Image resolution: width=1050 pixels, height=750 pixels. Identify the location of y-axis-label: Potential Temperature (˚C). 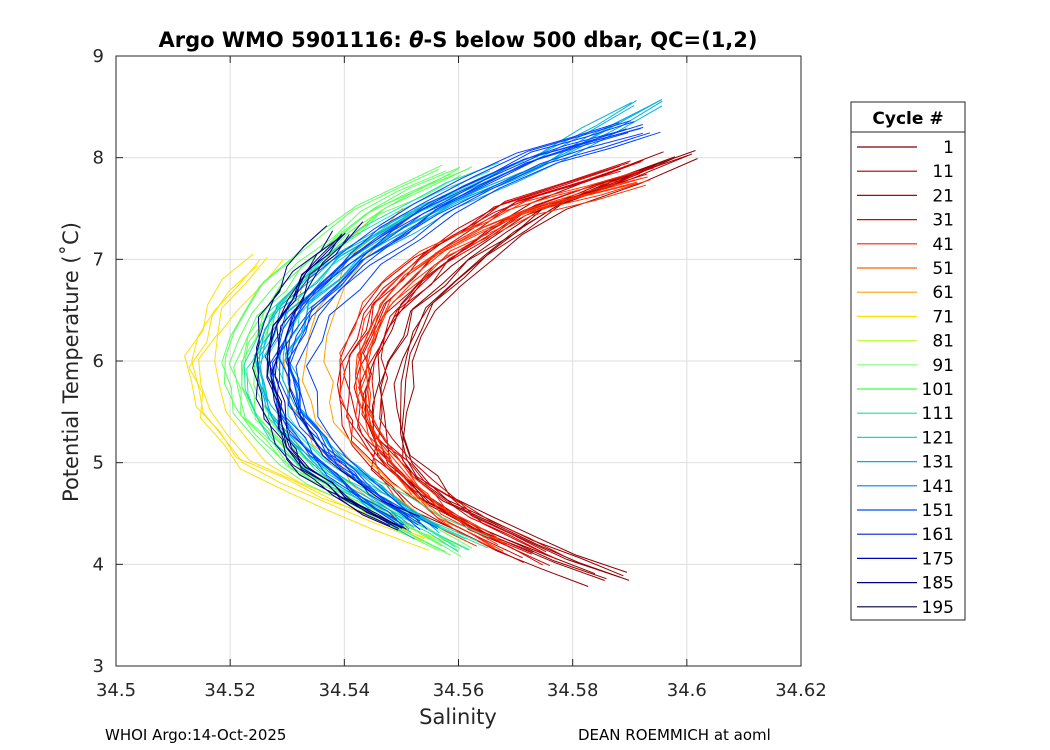
(71, 362).